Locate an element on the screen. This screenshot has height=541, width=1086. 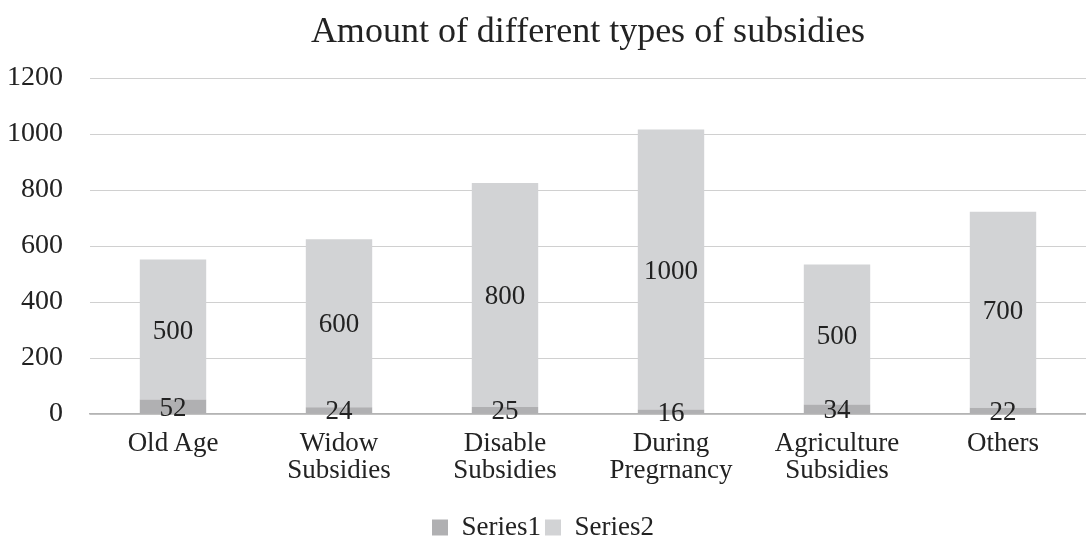
chart-title: Amount of different types of subsidies is located at coordinates (588, 30).